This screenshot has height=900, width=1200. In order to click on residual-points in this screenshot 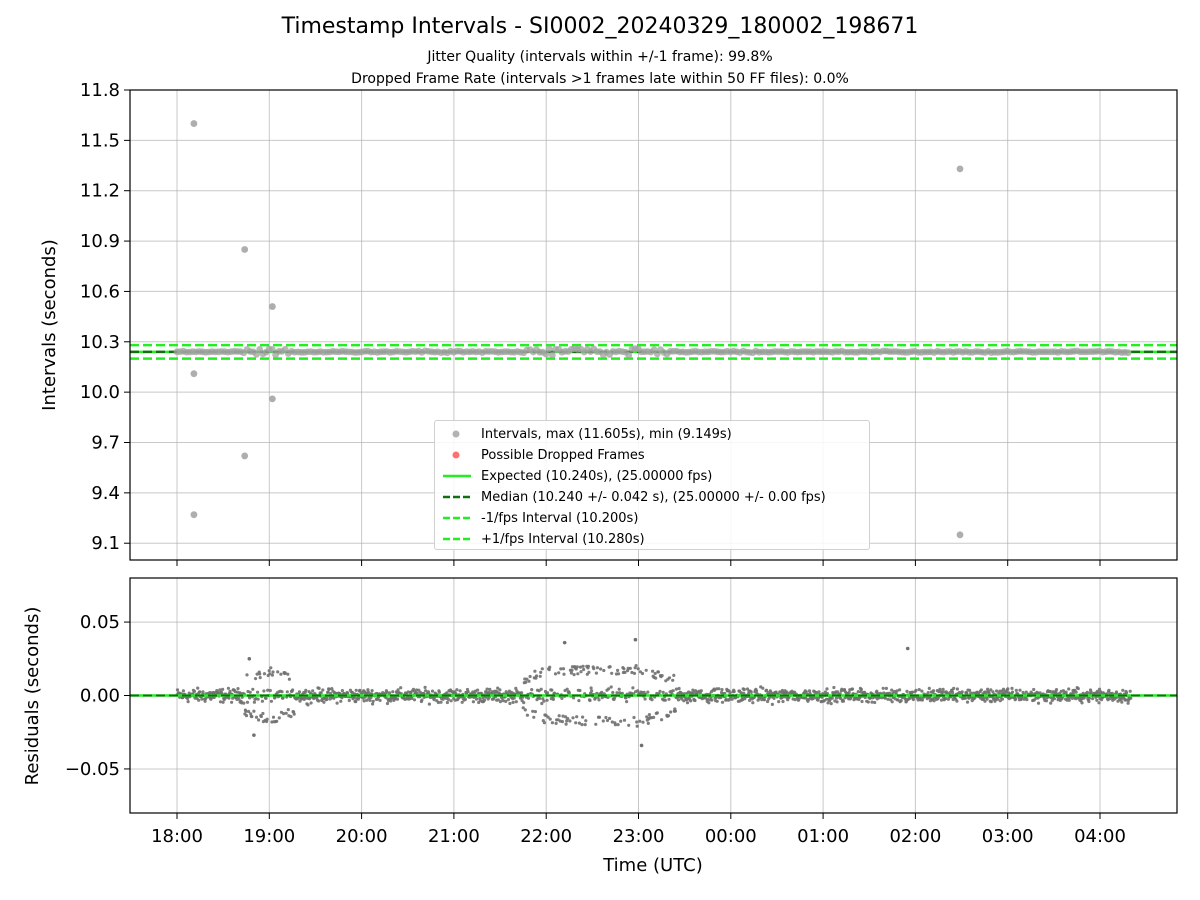, I will do `click(654, 692)`.